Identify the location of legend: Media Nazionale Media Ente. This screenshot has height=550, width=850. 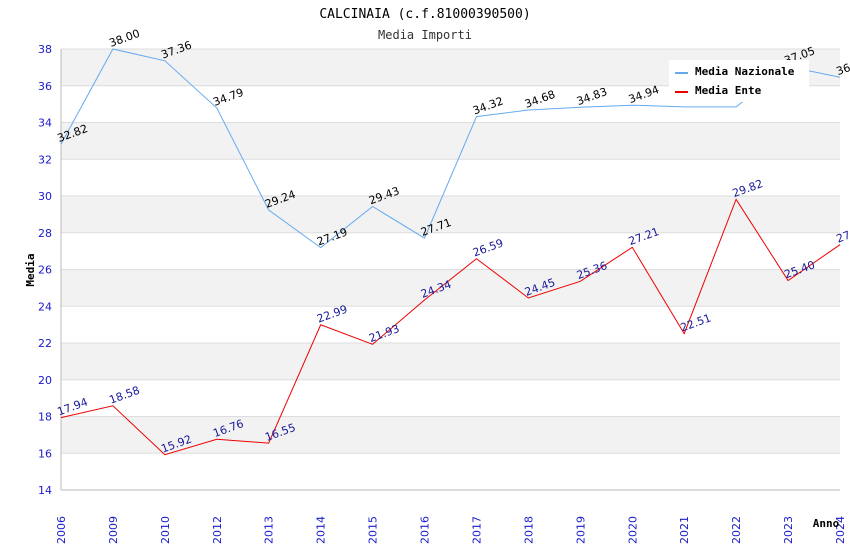
(739, 81).